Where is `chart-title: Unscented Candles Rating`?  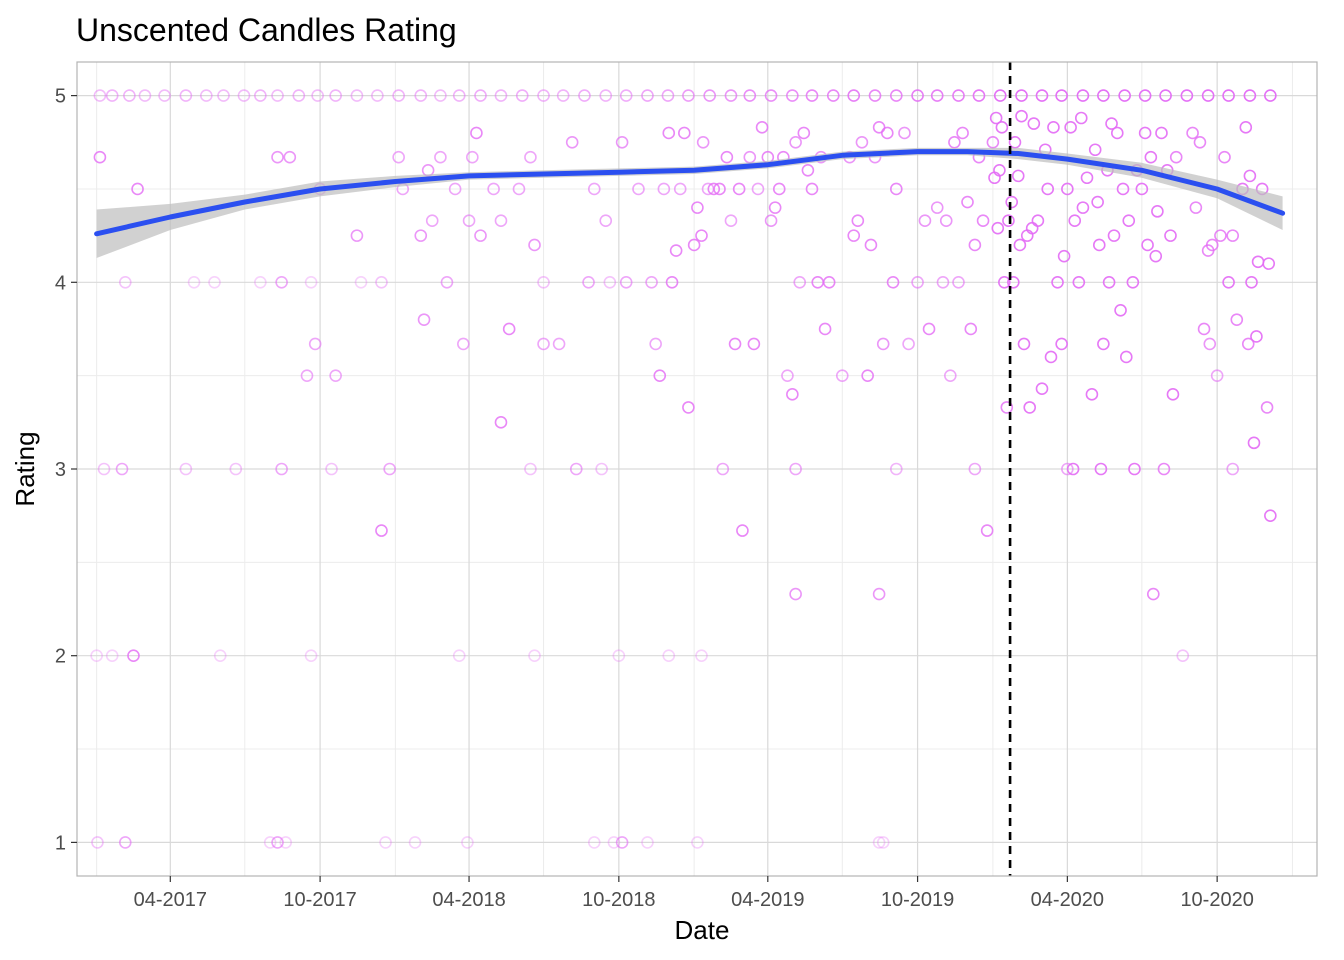 chart-title: Unscented Candles Rating is located at coordinates (266, 30).